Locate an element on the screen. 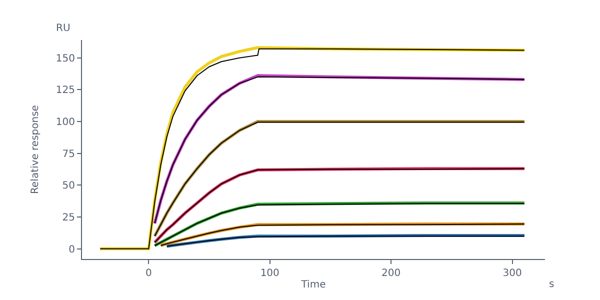  x-axis-title: Time is located at coordinates (313, 285).